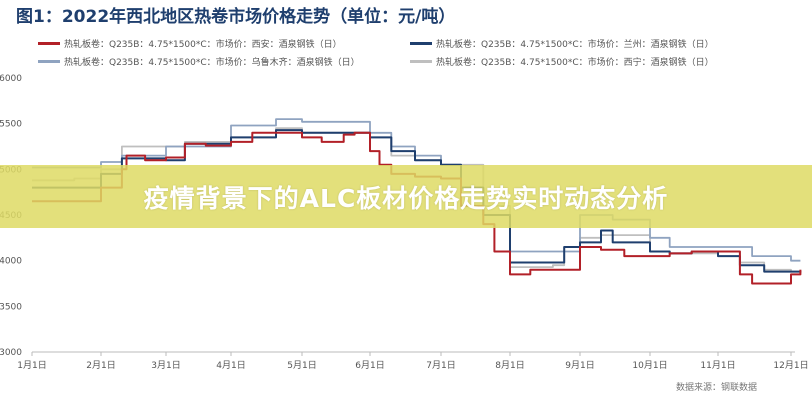 Image resolution: width=812 pixels, height=400 pixels. I want to click on legend-item-urumqi: 热轧板卷：Q235B：4.75*1500*C：市场价：乌鲁木齐：酒泉钢铁（日）, so click(199, 61).